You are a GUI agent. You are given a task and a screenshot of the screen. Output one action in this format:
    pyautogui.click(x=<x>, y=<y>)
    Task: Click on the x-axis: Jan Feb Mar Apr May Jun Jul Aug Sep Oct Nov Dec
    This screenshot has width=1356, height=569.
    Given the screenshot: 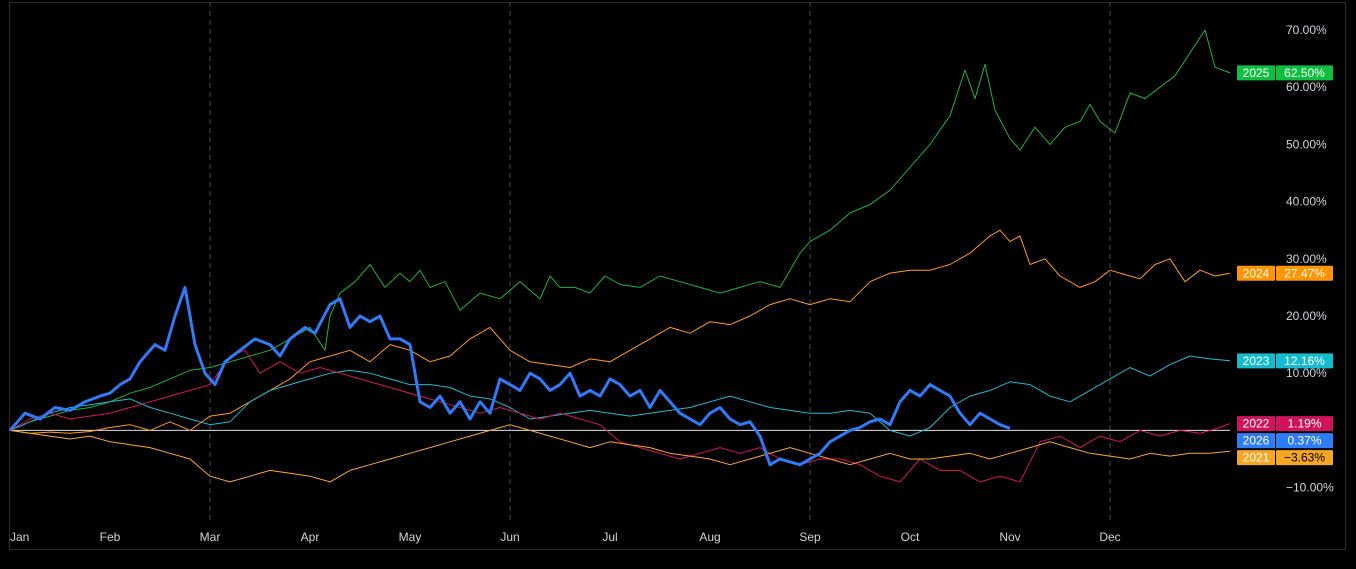 What is the action you would take?
    pyautogui.click(x=565, y=537)
    